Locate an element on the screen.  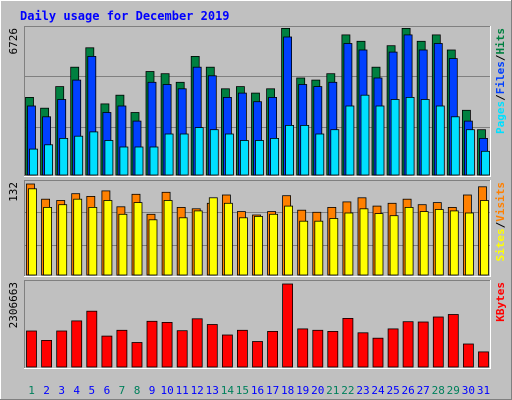
y-max-label: 6726 is located at coordinates (13, 41).